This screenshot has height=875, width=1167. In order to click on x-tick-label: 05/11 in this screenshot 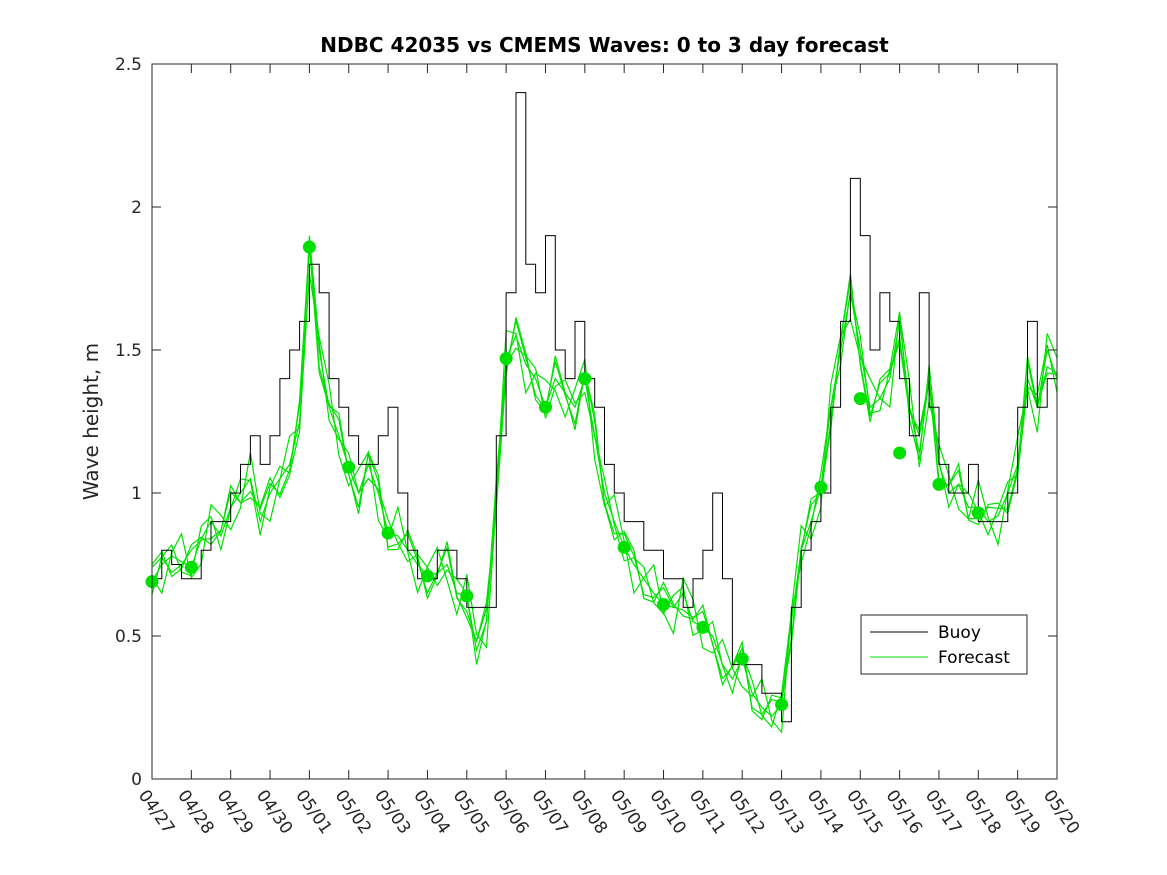, I will do `click(707, 812)`.